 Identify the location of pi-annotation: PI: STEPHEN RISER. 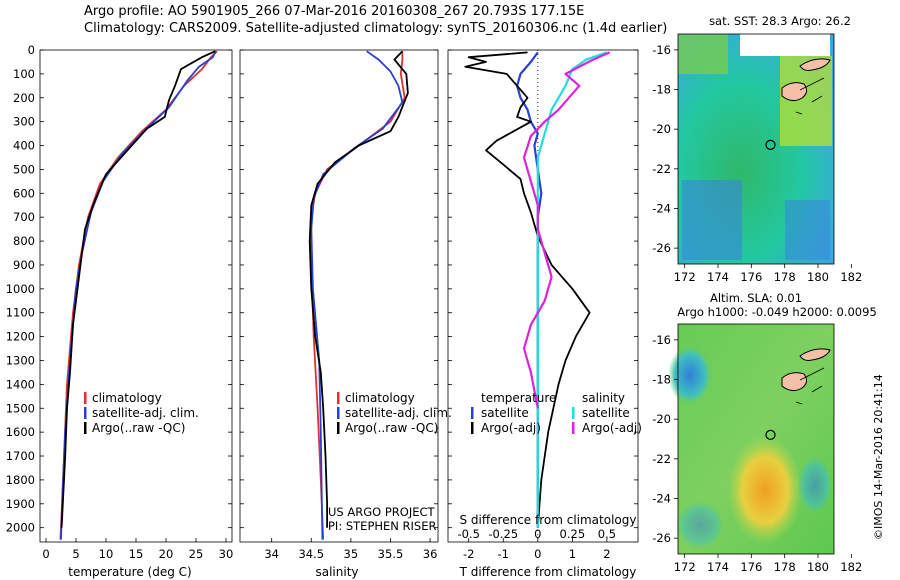
(382, 526).